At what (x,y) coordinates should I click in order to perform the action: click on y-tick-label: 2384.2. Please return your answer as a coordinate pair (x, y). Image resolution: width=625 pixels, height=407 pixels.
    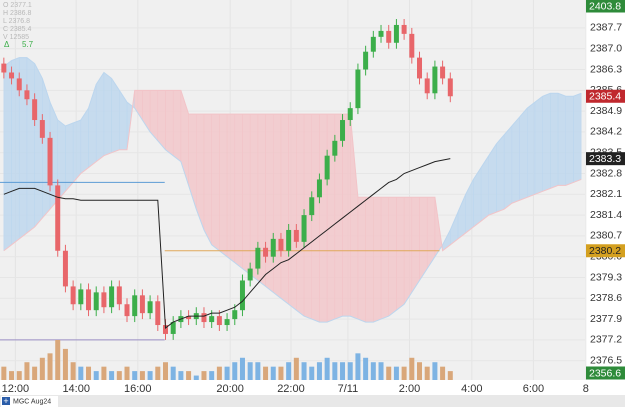
    Looking at the image, I should click on (606, 132).